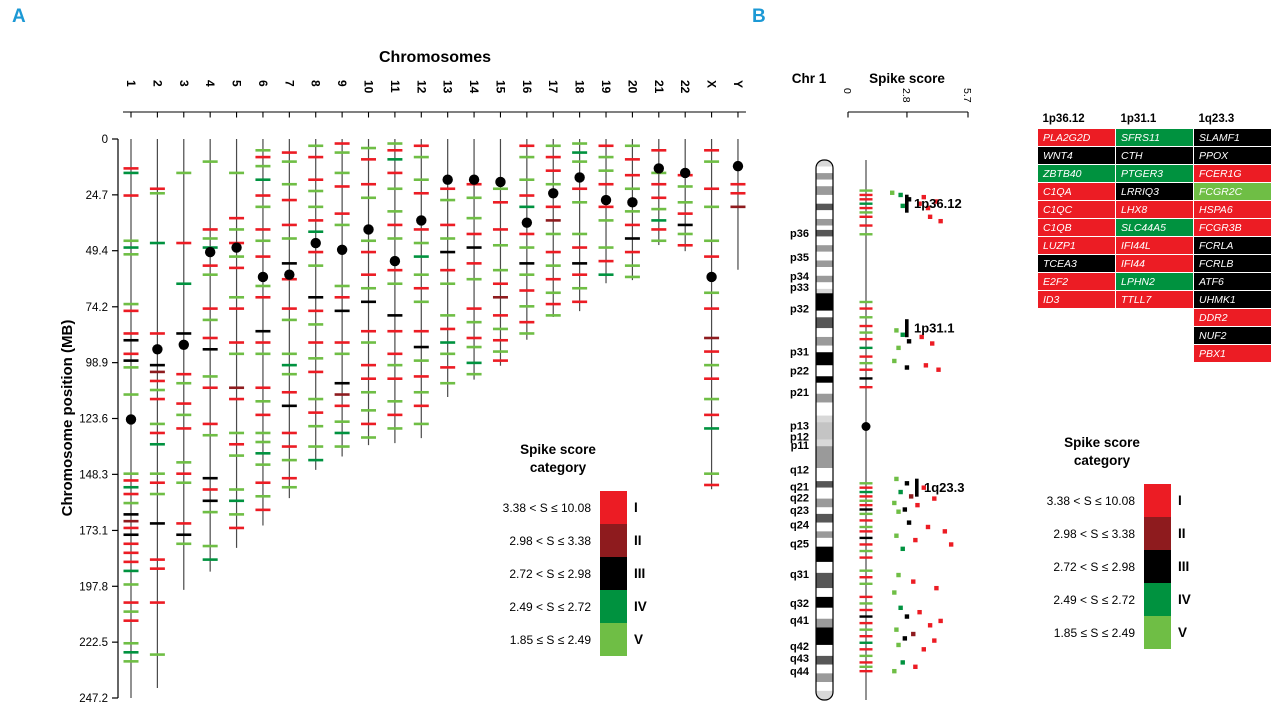 The image size is (1280, 719). Describe the element at coordinates (1154, 191) in the screenshot. I see `gene-cell: LRRIQ3` at that location.